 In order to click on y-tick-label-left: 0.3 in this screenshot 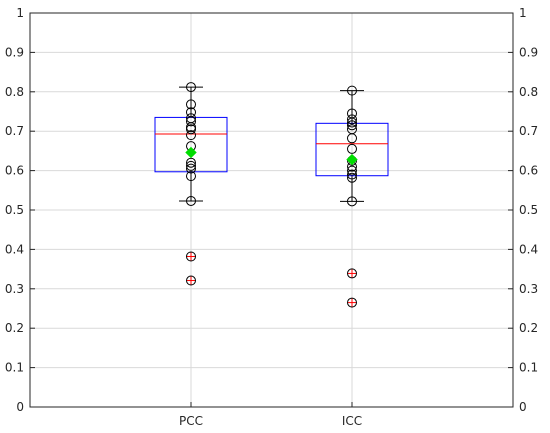, I will do `click(14, 289)`.